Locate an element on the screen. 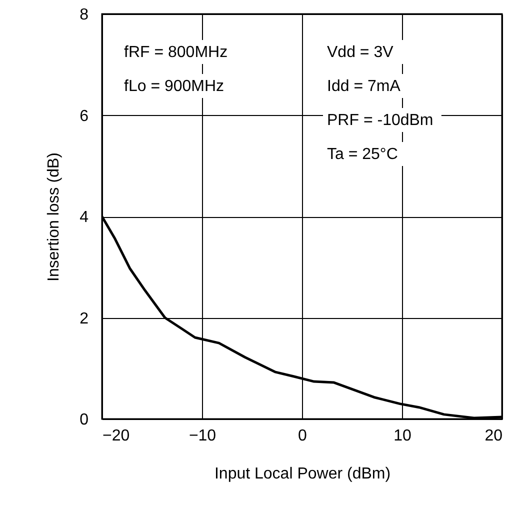 This screenshot has width=518, height=515. x-tick-label: 10 is located at coordinates (403, 436).